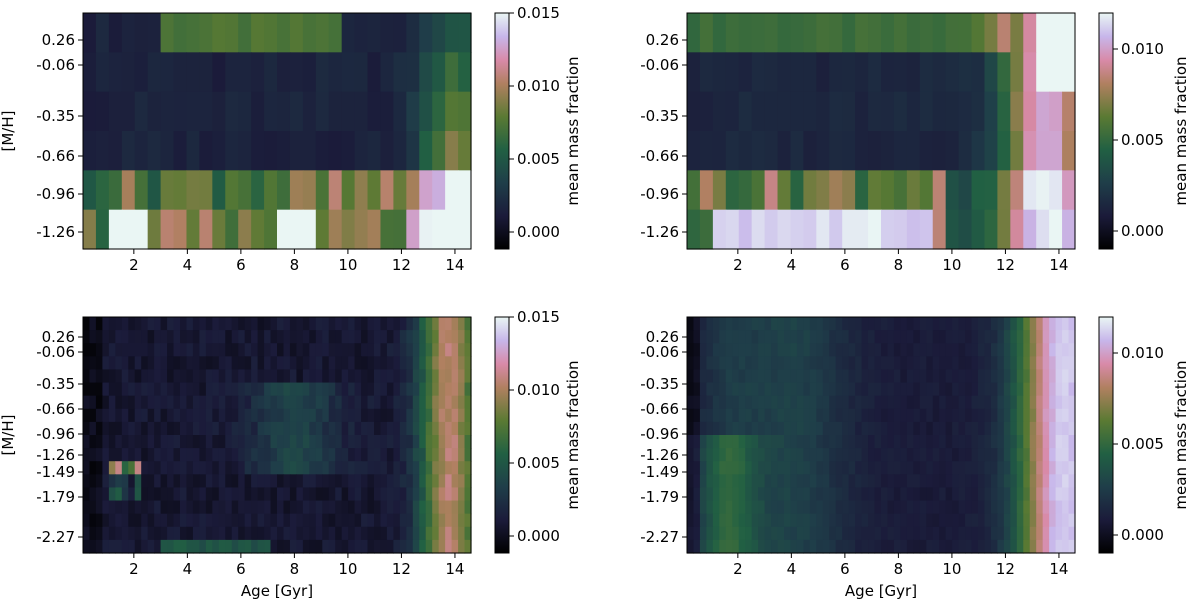 The height and width of the screenshot is (606, 1200). What do you see at coordinates (134, 265) in the screenshot?
I see `x-tick-label: 2` at bounding box center [134, 265].